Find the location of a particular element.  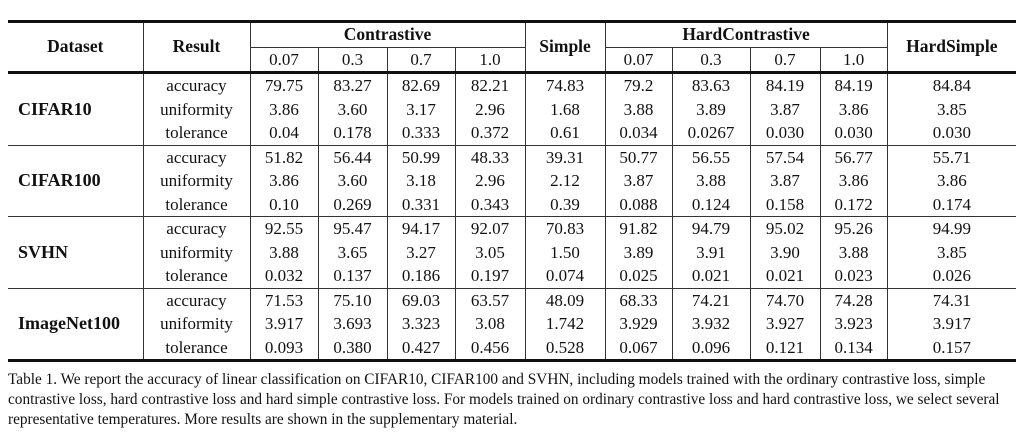

value-cell: 39.31 is located at coordinates (565, 156).